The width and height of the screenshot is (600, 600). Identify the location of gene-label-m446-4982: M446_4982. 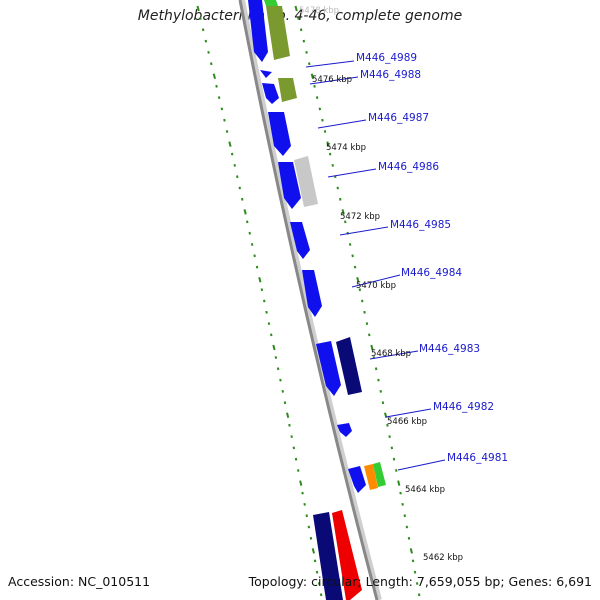
(463, 407).